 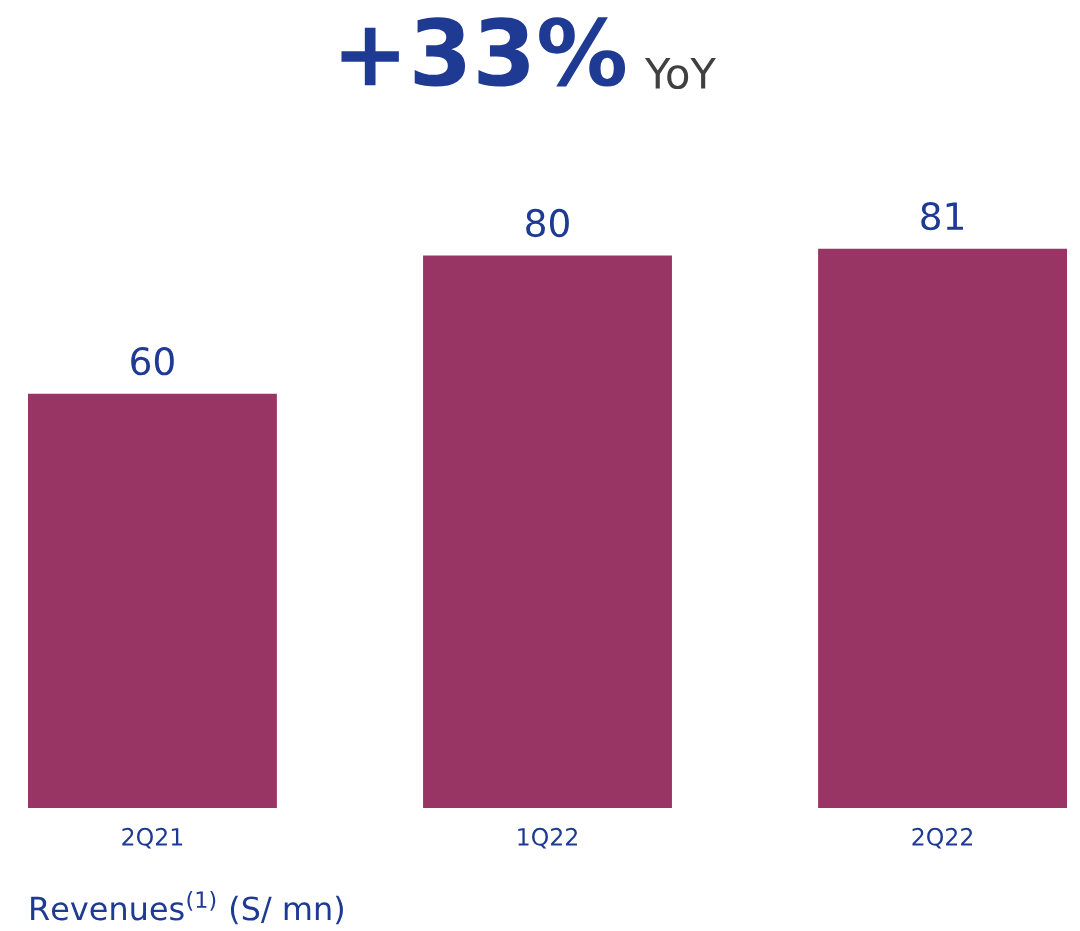 What do you see at coordinates (547, 223) in the screenshot?
I see `data-label: 80` at bounding box center [547, 223].